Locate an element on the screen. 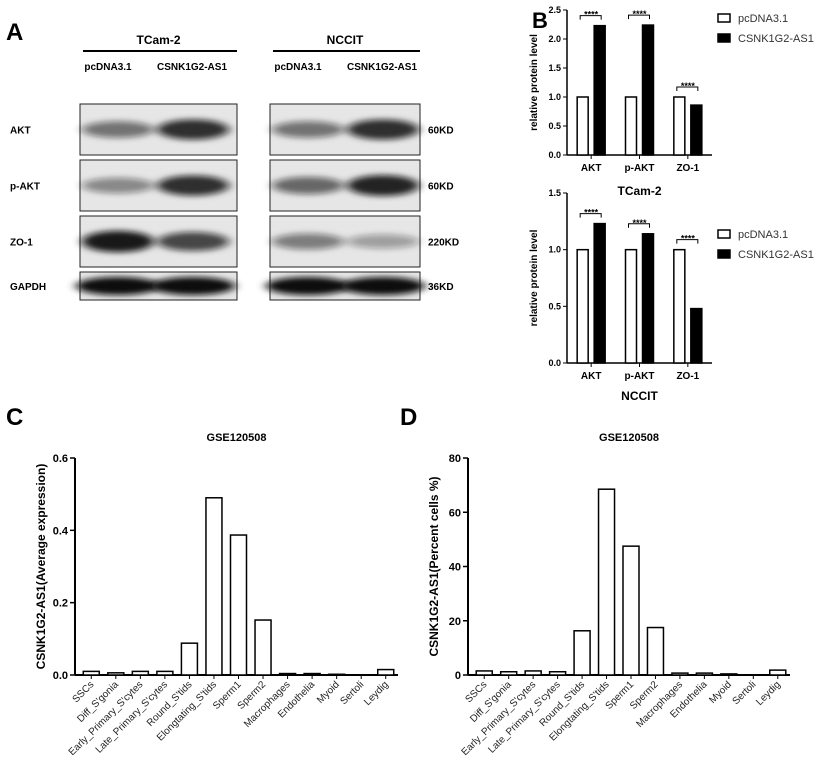 The height and width of the screenshot is (781, 825). x-tick-label: AKT is located at coordinates (591, 376).